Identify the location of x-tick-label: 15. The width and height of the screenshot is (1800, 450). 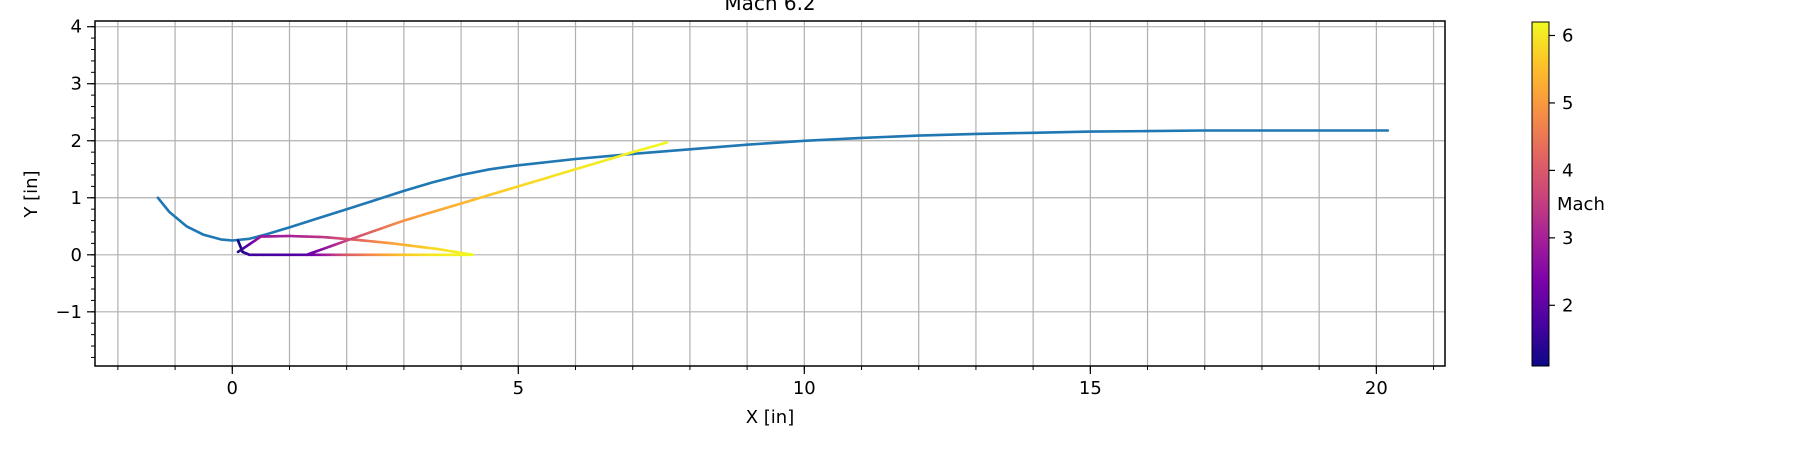
(1090, 388).